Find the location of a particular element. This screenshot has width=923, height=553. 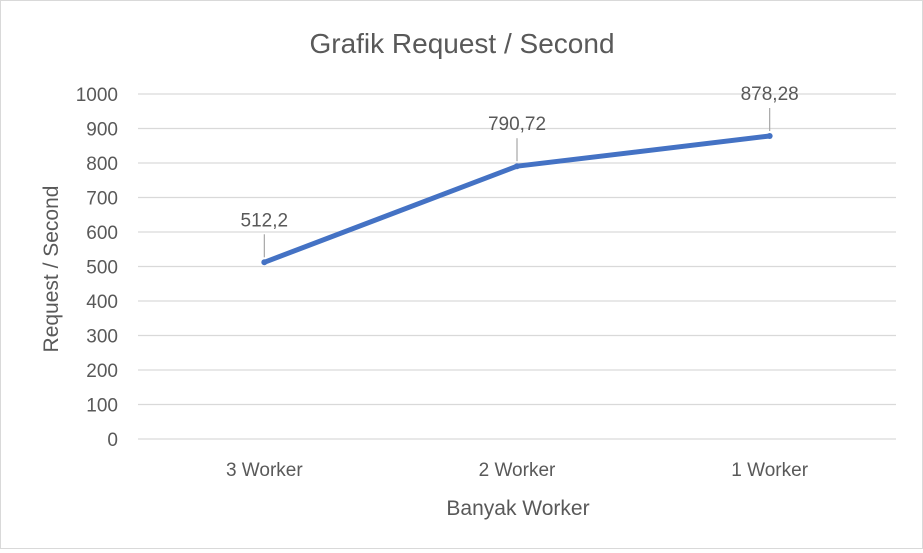

y-axis-tick-labels: 0 100 200 300 400 500 600 700 800 900 1000 is located at coordinates (97, 268).